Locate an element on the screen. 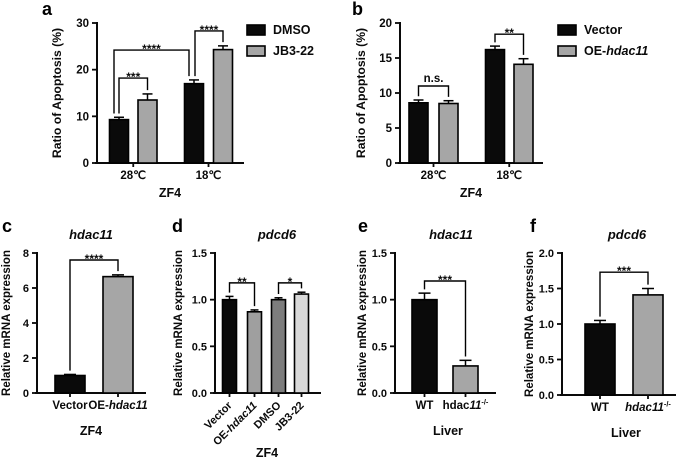  chart-title: hdac11 is located at coordinates (451, 234).